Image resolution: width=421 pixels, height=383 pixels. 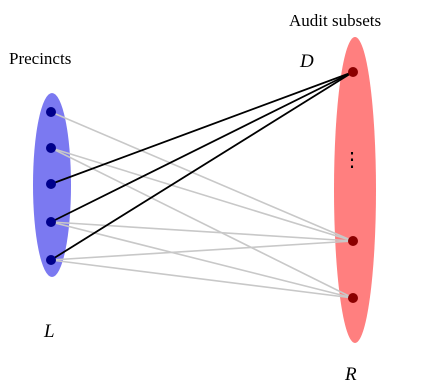 What do you see at coordinates (353, 298) in the screenshot?
I see `audit-subset-node-r2` at bounding box center [353, 298].